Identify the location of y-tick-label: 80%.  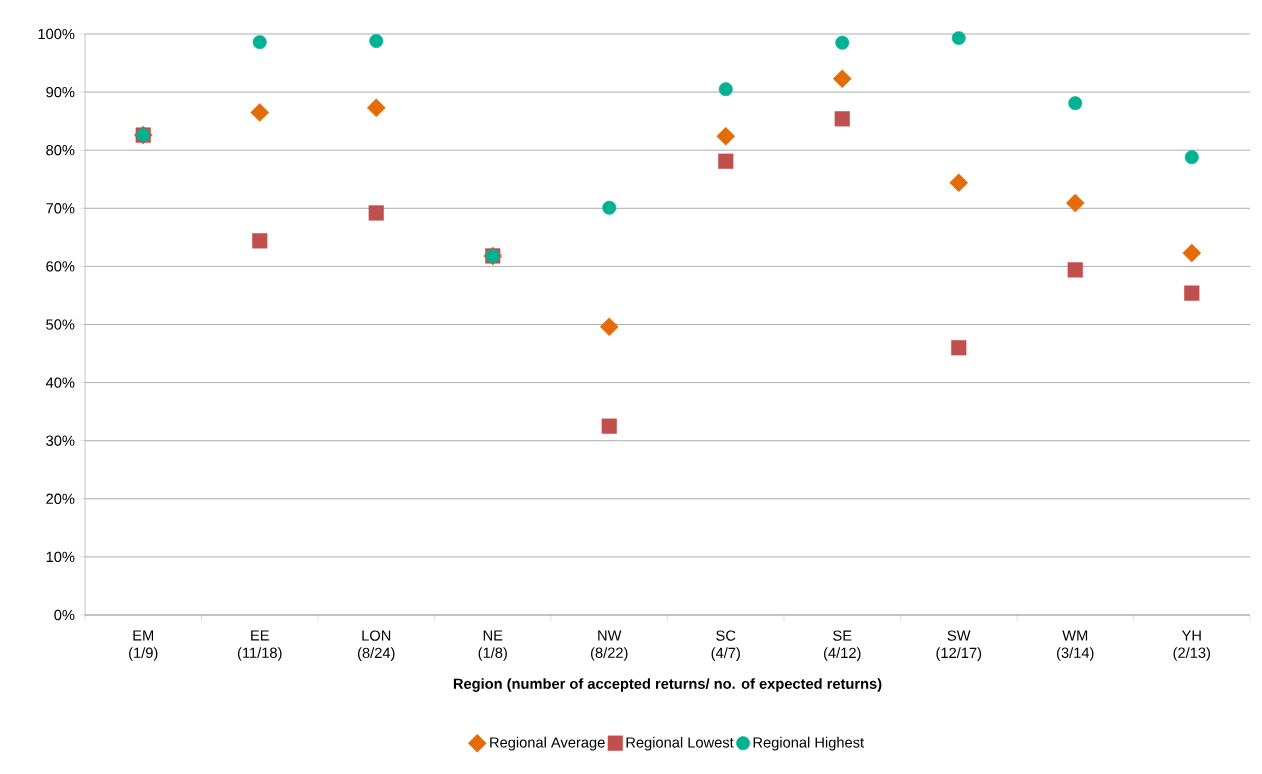
(60, 150).